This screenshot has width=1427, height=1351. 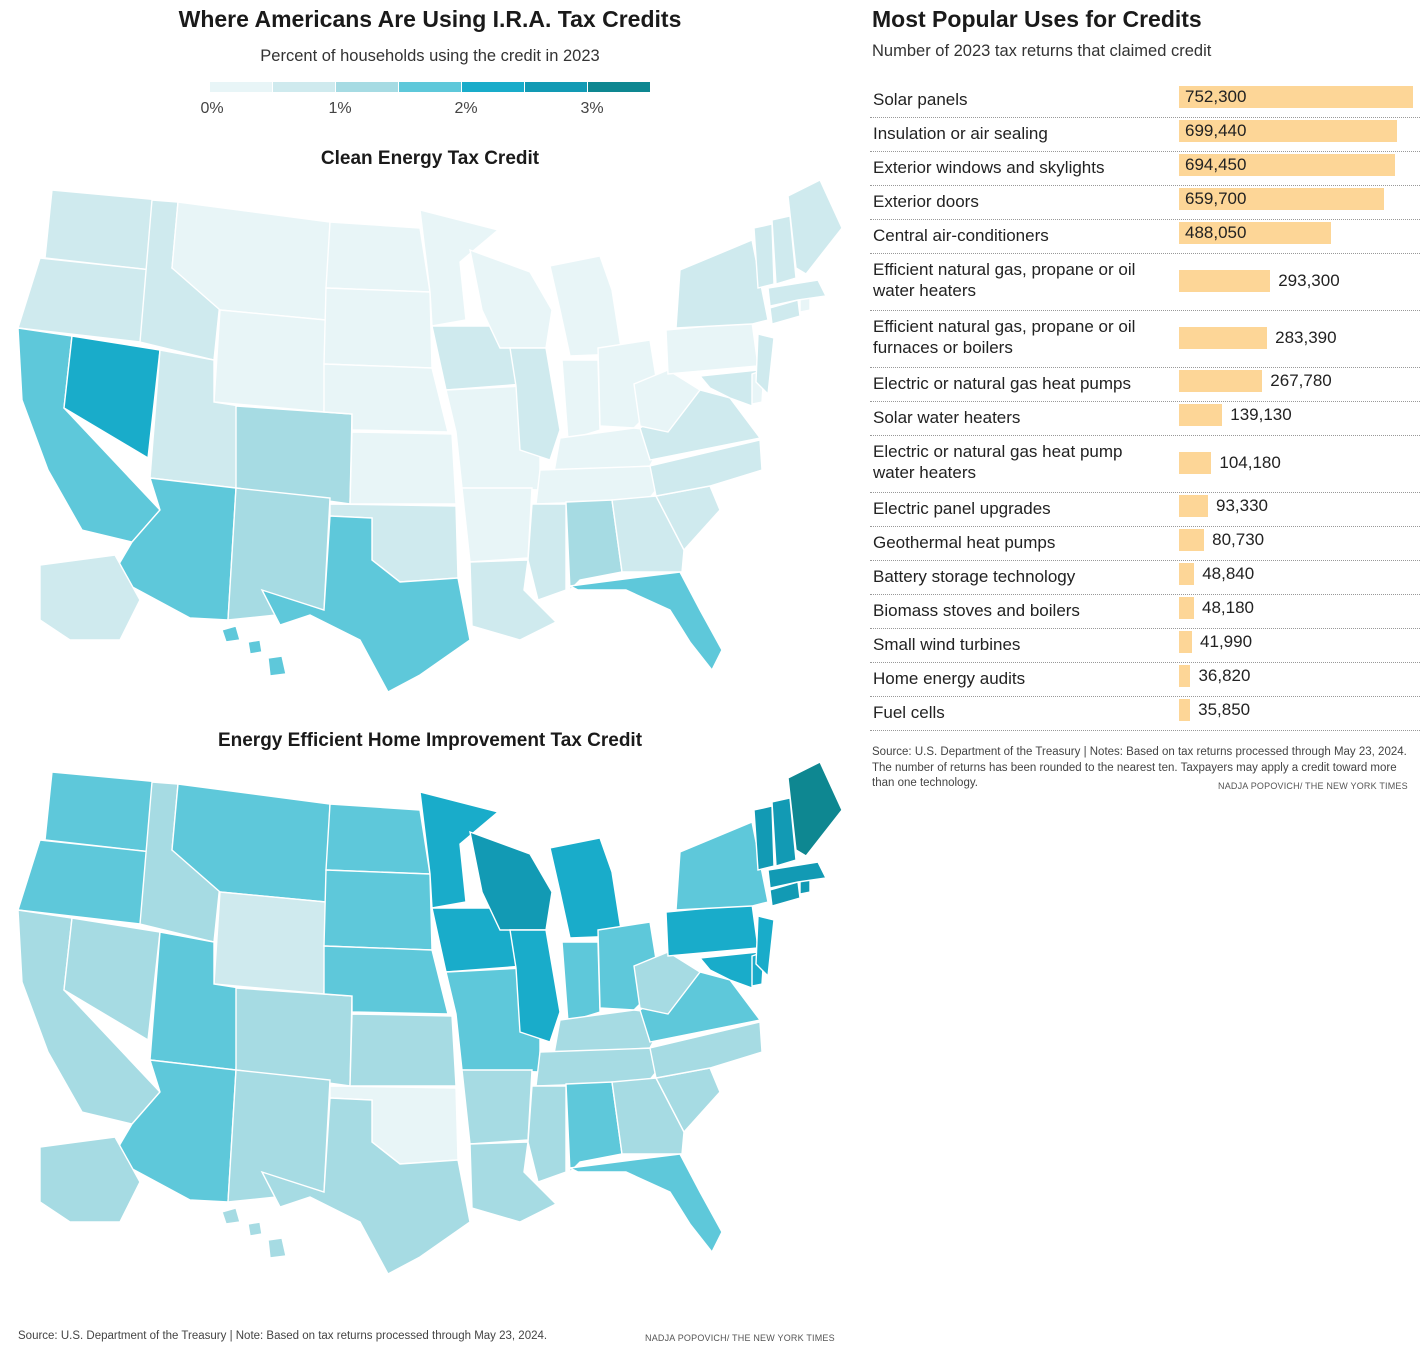 I want to click on bar-value-label: 35,850, so click(x=1224, y=709).